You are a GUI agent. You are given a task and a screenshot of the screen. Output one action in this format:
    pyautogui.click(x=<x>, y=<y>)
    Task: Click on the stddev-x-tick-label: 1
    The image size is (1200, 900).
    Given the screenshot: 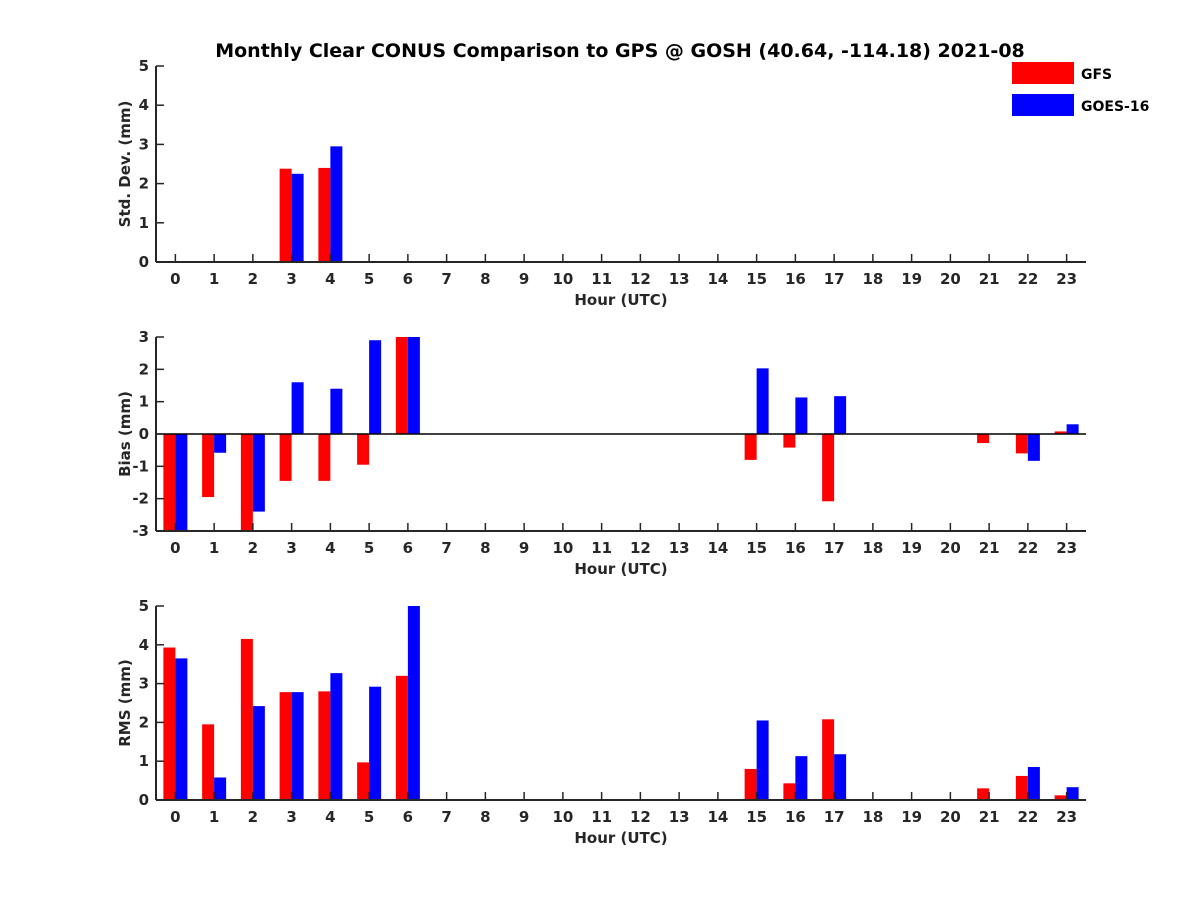 What is the action you would take?
    pyautogui.click(x=214, y=279)
    